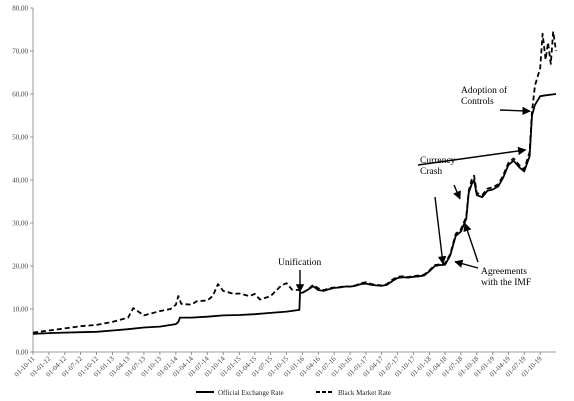 The height and width of the screenshot is (401, 574). I want to click on adoption-controls-label-line: Adoption of, so click(484, 90).